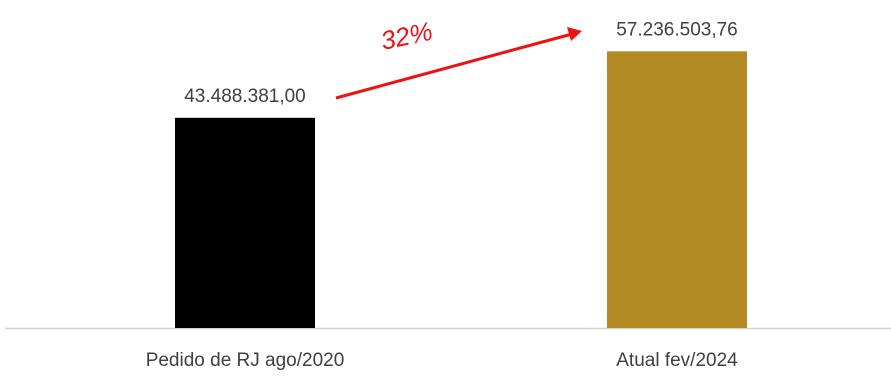  I want to click on growth-arrow-head, so click(574, 34).